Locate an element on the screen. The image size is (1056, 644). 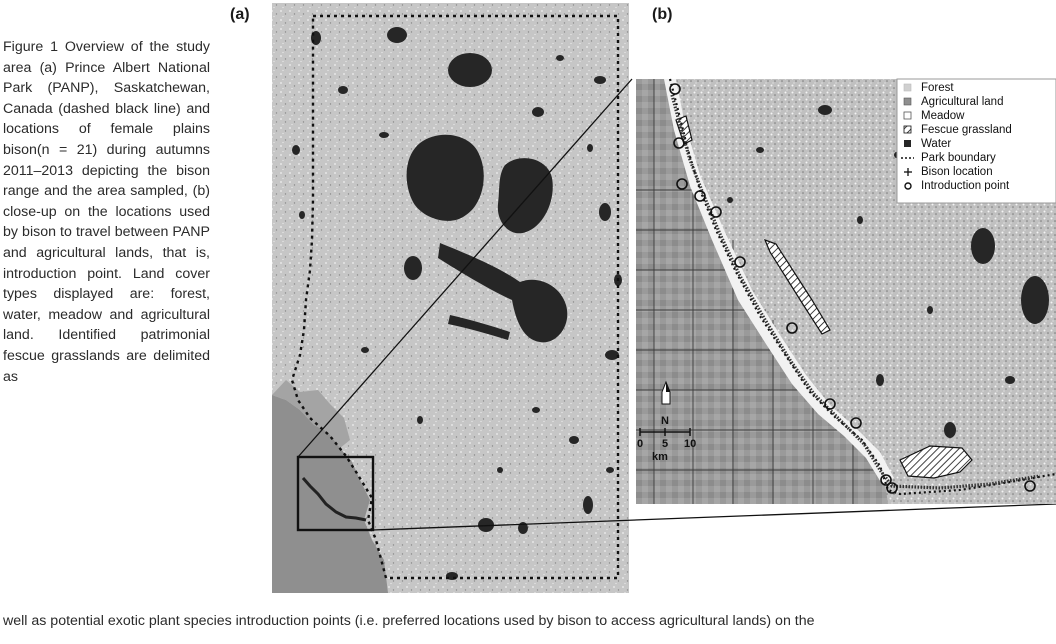
scale-tick-5: 5 is located at coordinates (665, 444).